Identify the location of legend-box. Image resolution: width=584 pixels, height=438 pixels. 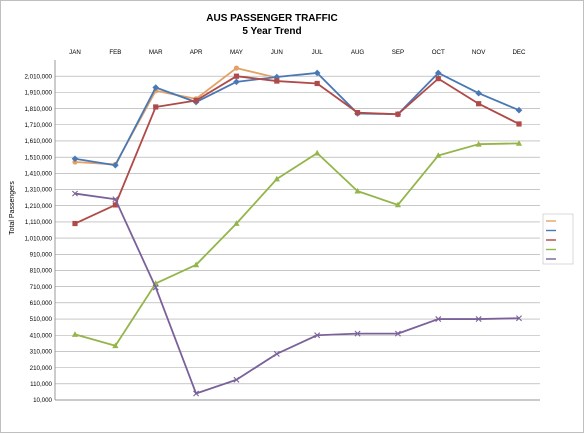
(558, 239).